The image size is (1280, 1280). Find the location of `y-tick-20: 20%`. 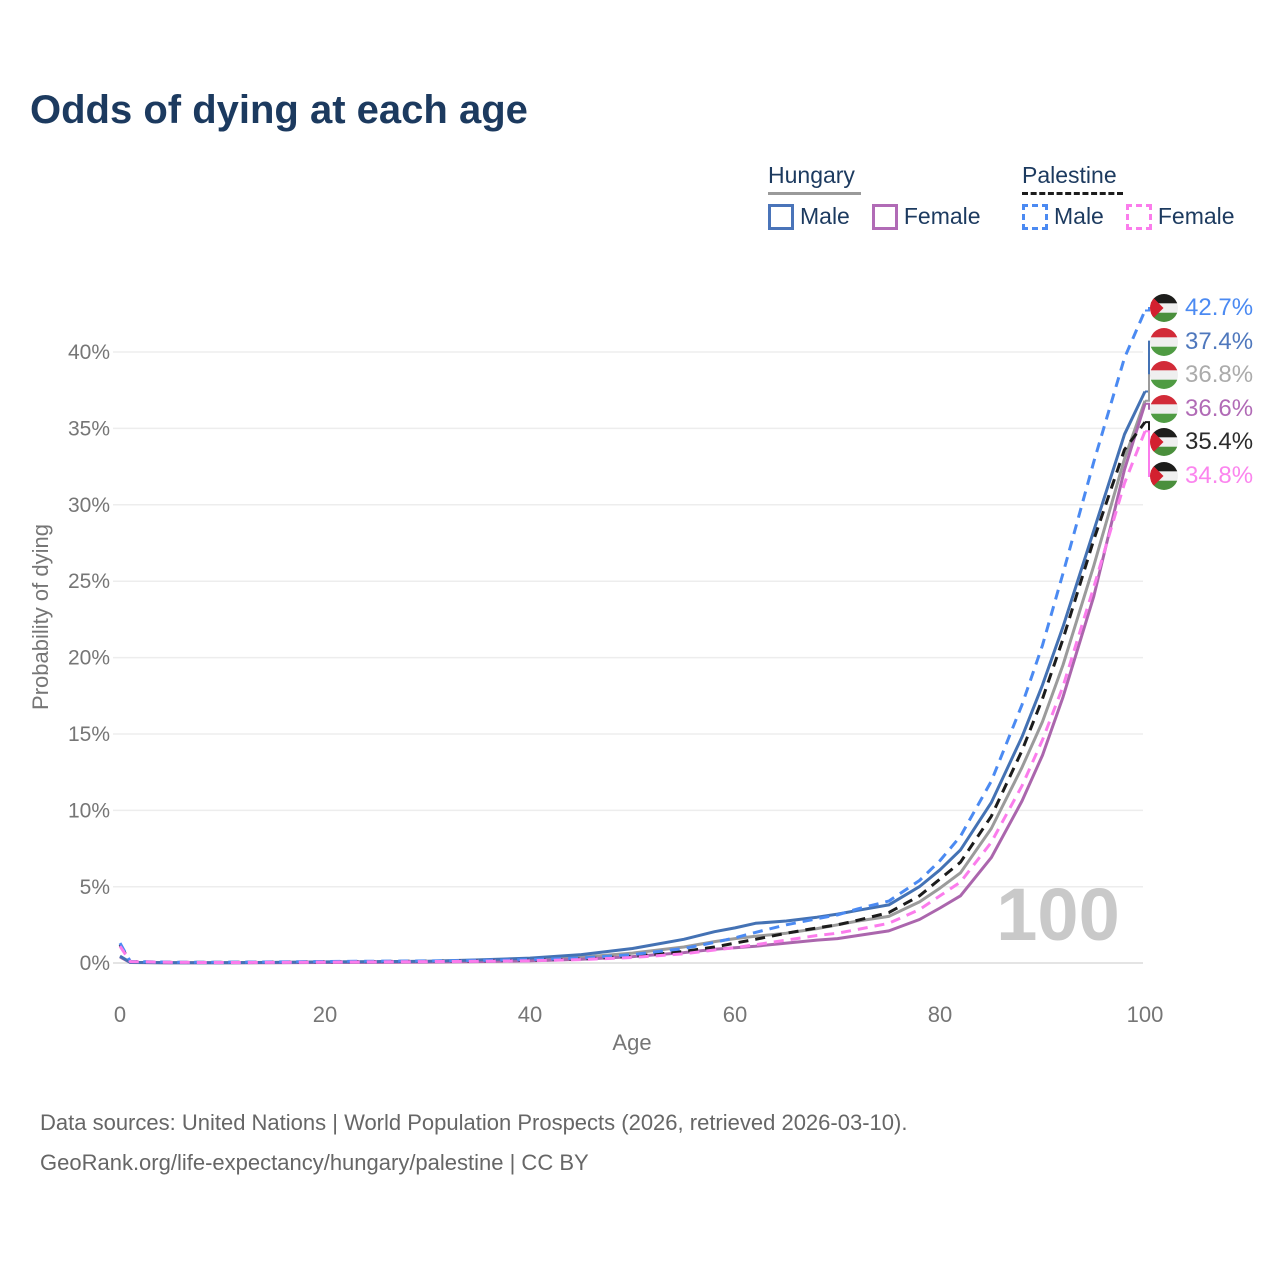

y-tick-20: 20% is located at coordinates (89, 658).